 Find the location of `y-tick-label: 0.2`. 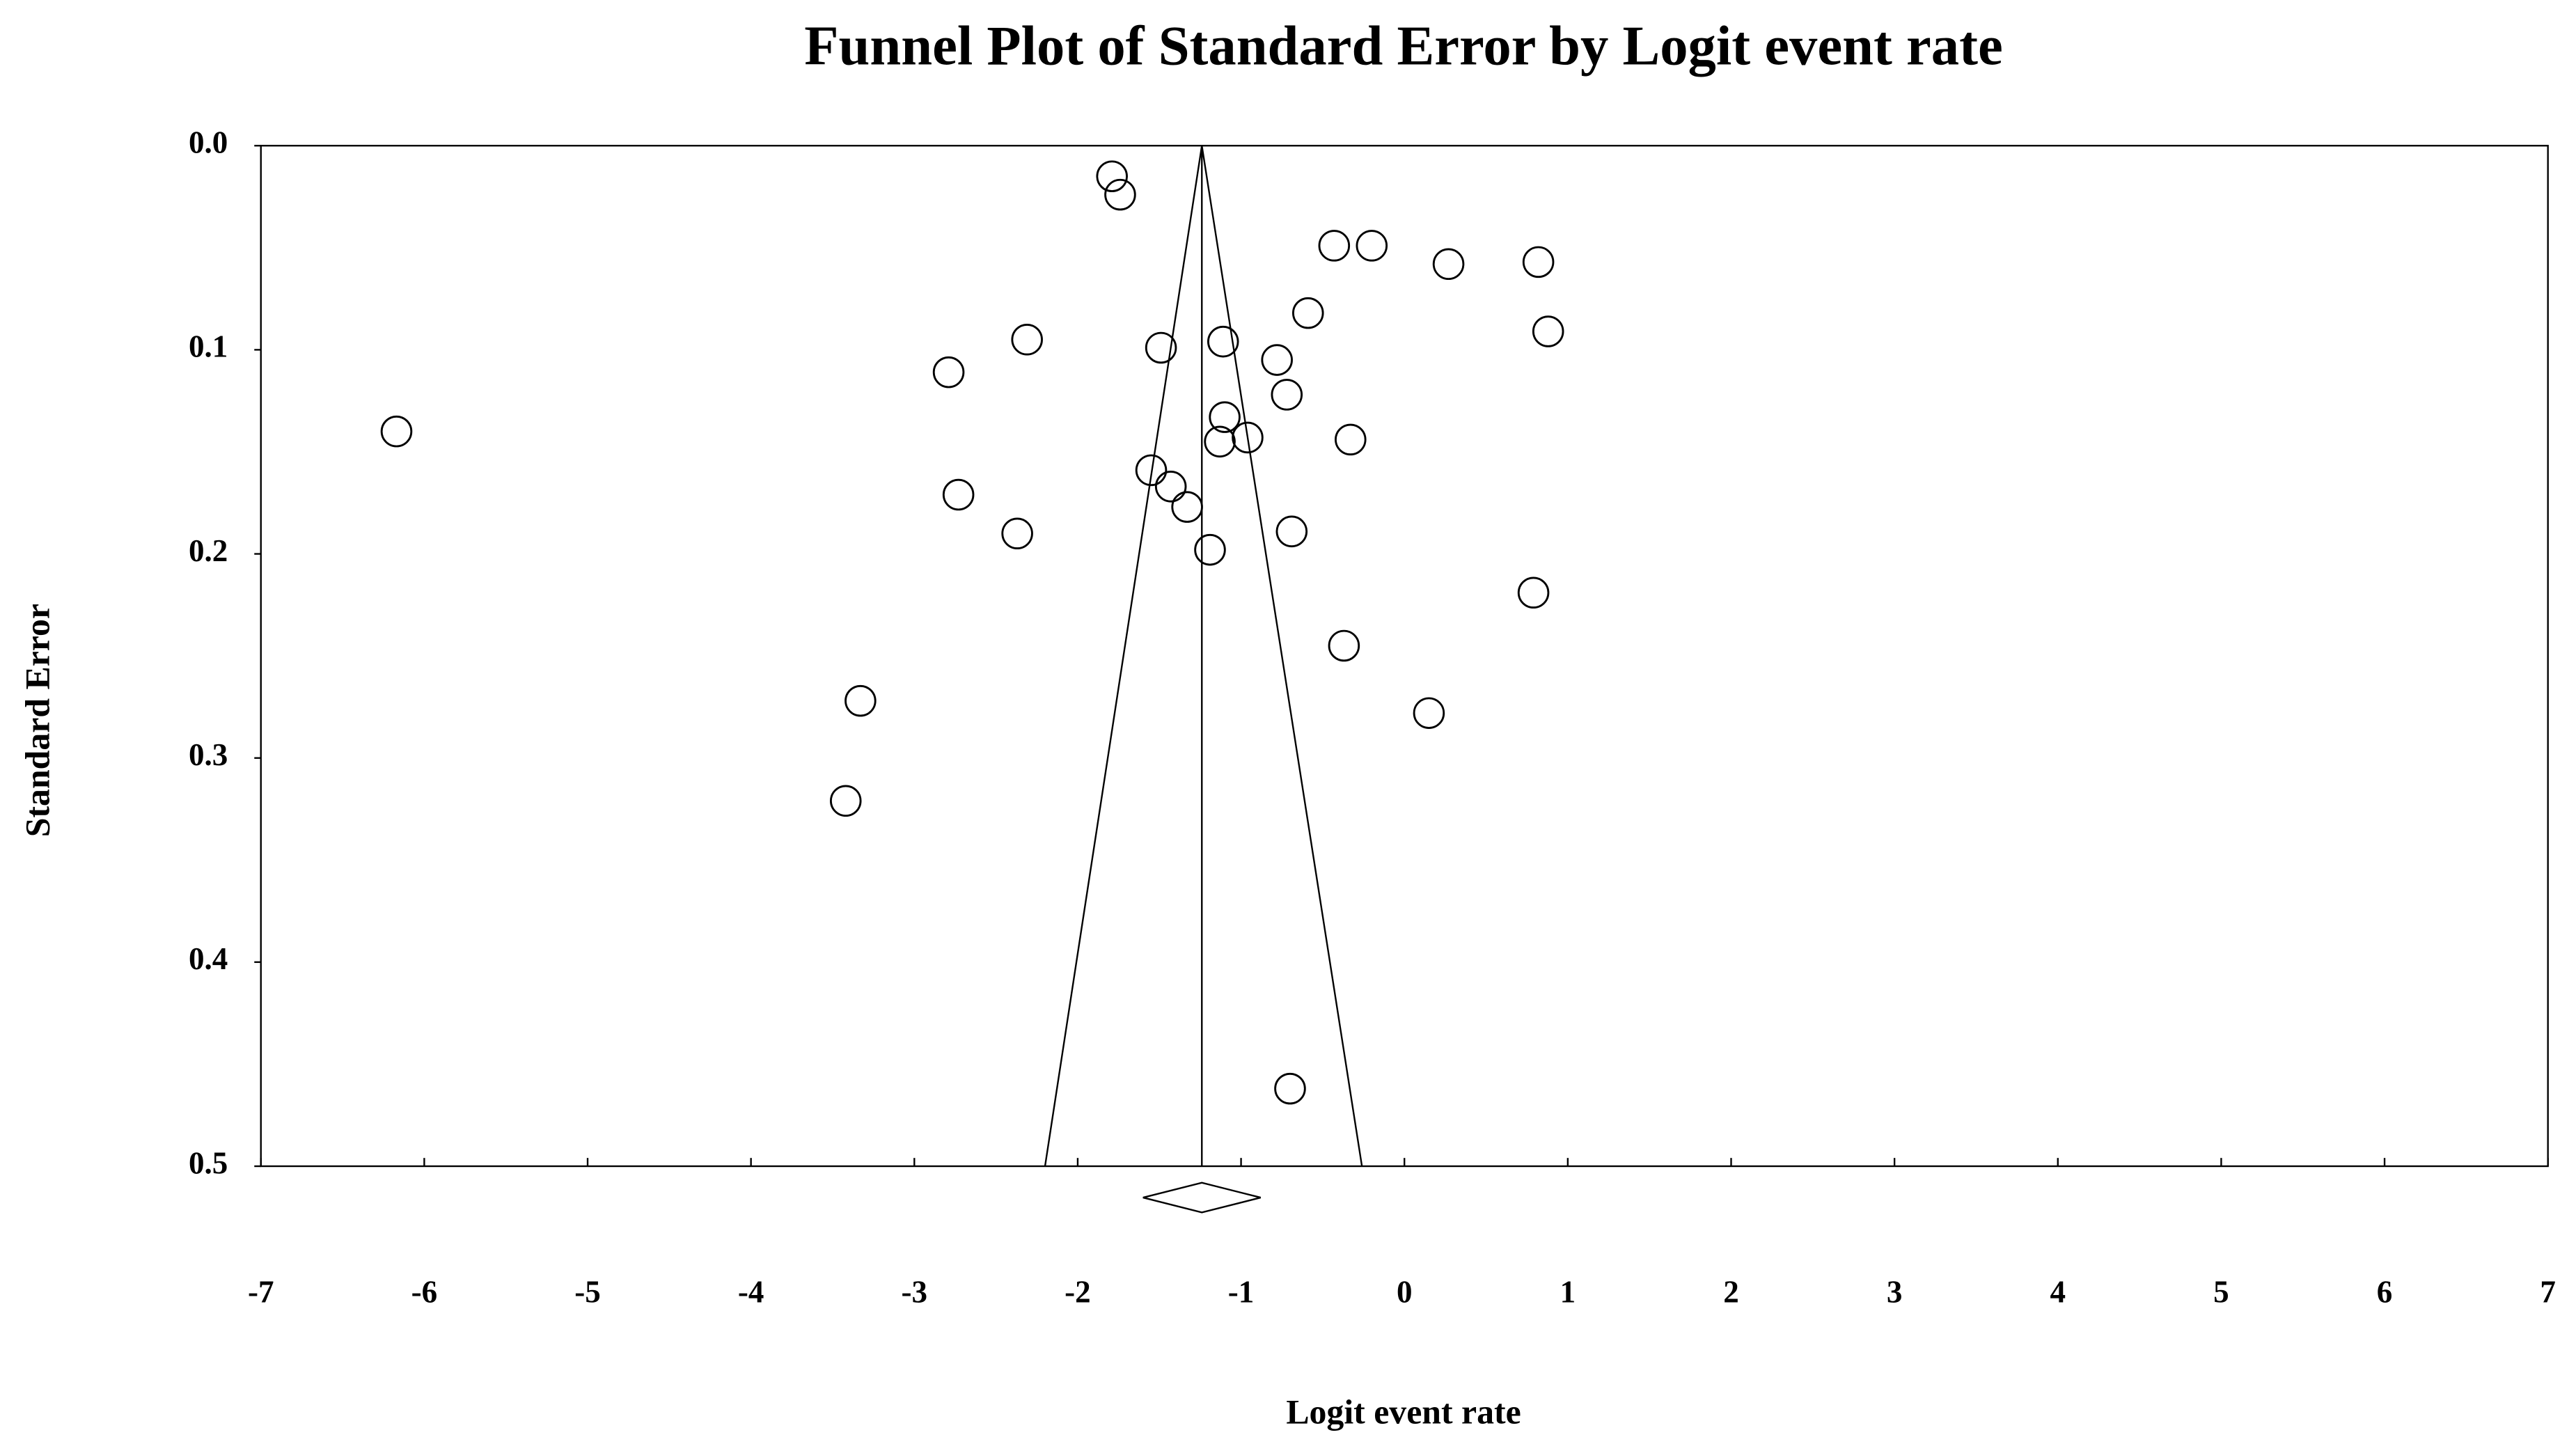

y-tick-label: 0.2 is located at coordinates (208, 550).